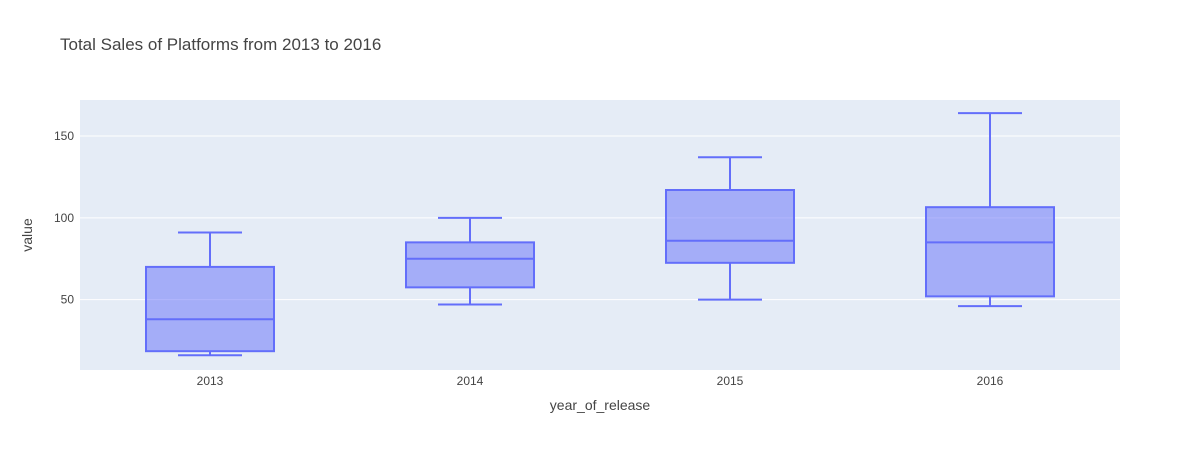 The width and height of the screenshot is (1200, 450). Describe the element at coordinates (68, 300) in the screenshot. I see `y-tick-label: 50` at that location.